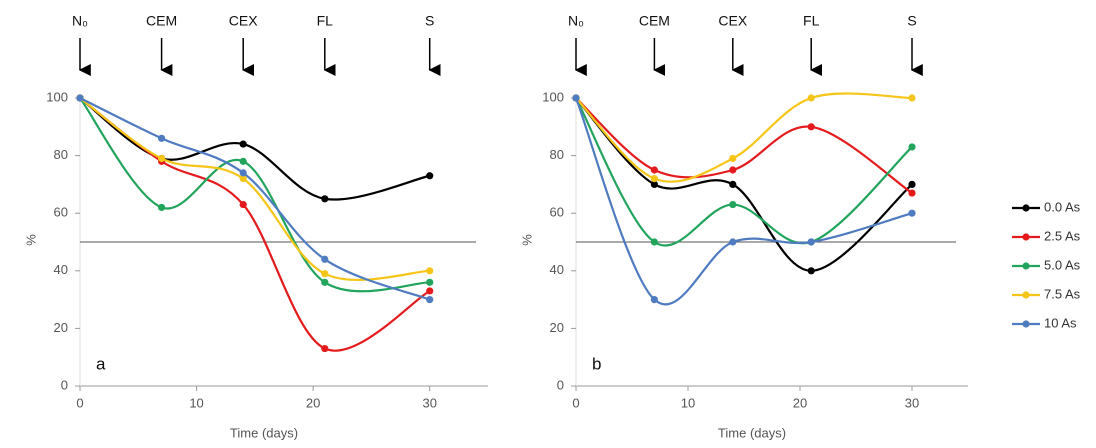  I want to click on legend-label: 10 As, so click(1060, 322).